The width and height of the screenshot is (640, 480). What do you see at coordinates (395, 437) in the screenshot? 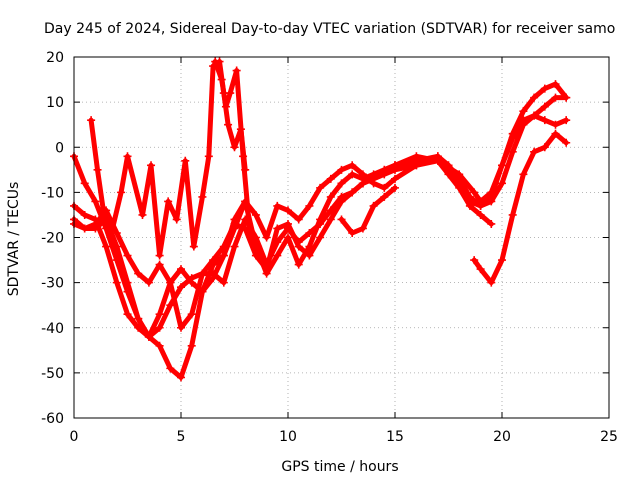
I see `x-tick-label: 15` at bounding box center [395, 437].